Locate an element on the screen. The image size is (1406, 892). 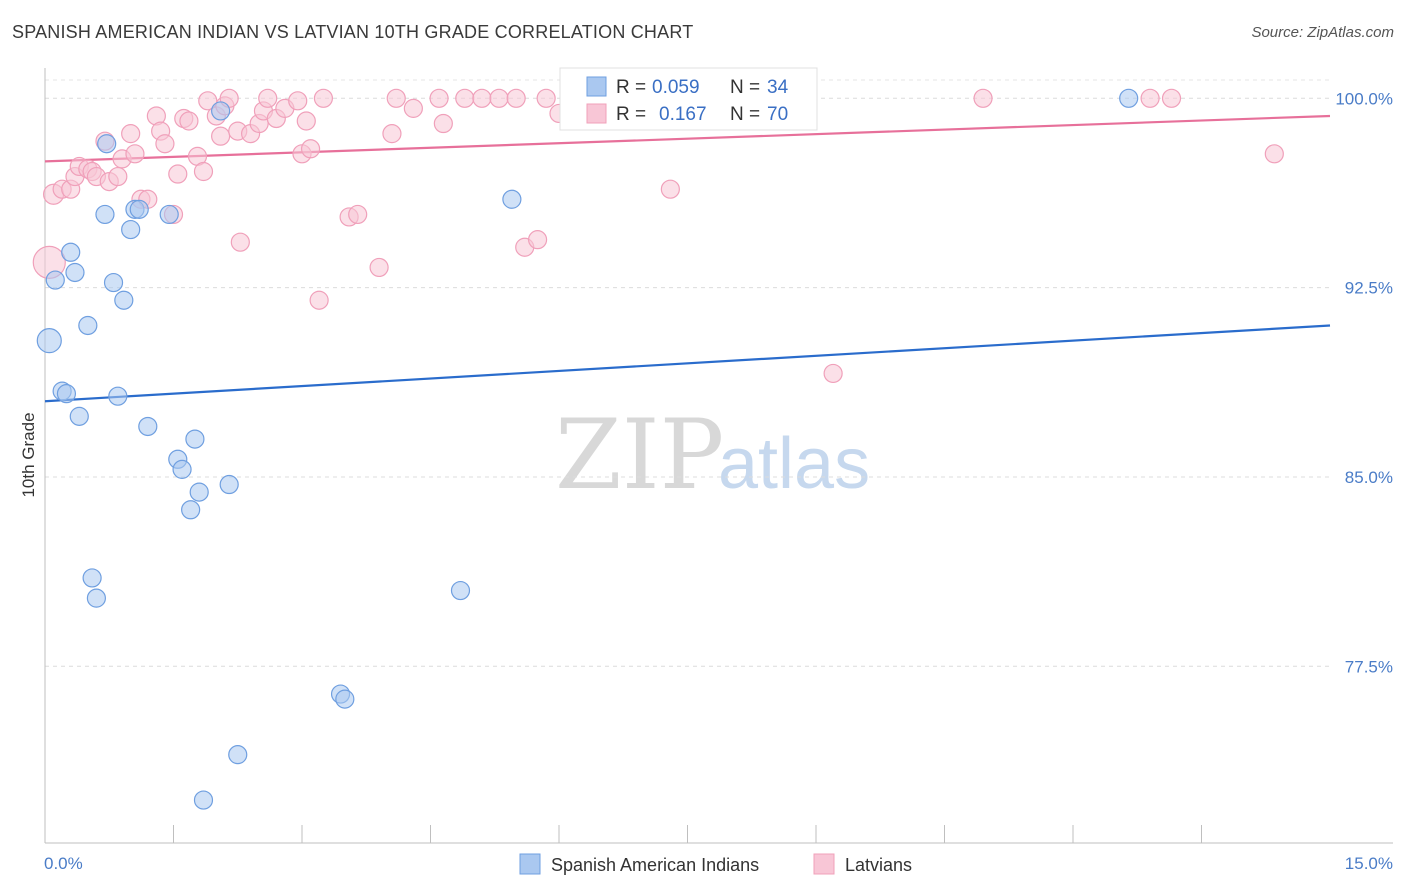
x-tick-label-0: 0.0% is located at coordinates (63, 863).